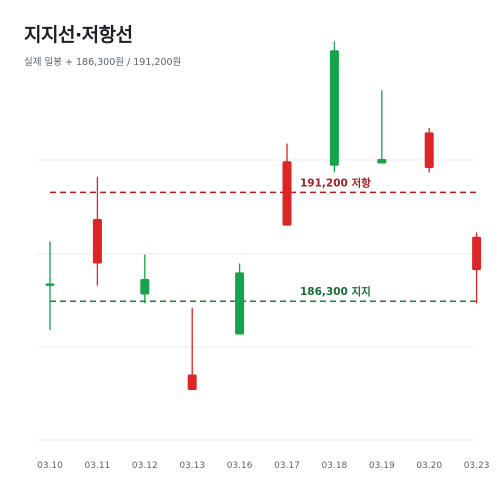 This screenshot has height=500, width=500. What do you see at coordinates (50, 466) in the screenshot?
I see `x-tick-label: 03.10` at bounding box center [50, 466].